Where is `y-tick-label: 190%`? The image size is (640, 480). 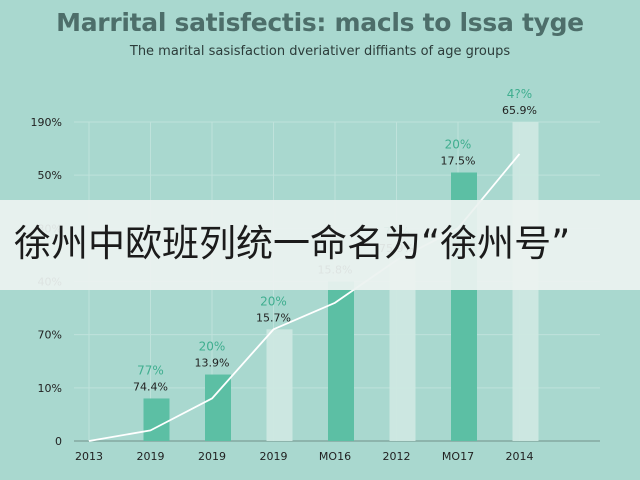 y-tick-label: 190% is located at coordinates (46, 122).